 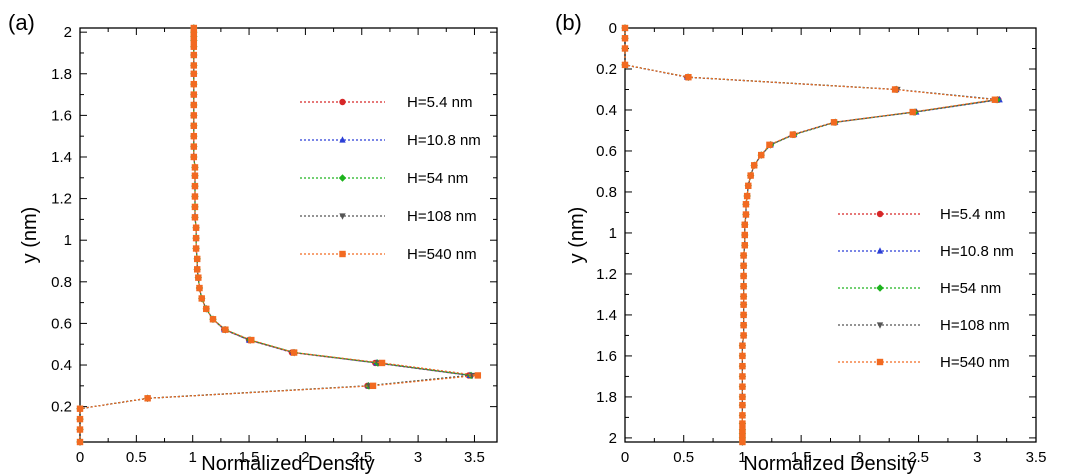 What do you see at coordinates (1036, 457) in the screenshot?
I see `x-tick-label: 3.5` at bounding box center [1036, 457].